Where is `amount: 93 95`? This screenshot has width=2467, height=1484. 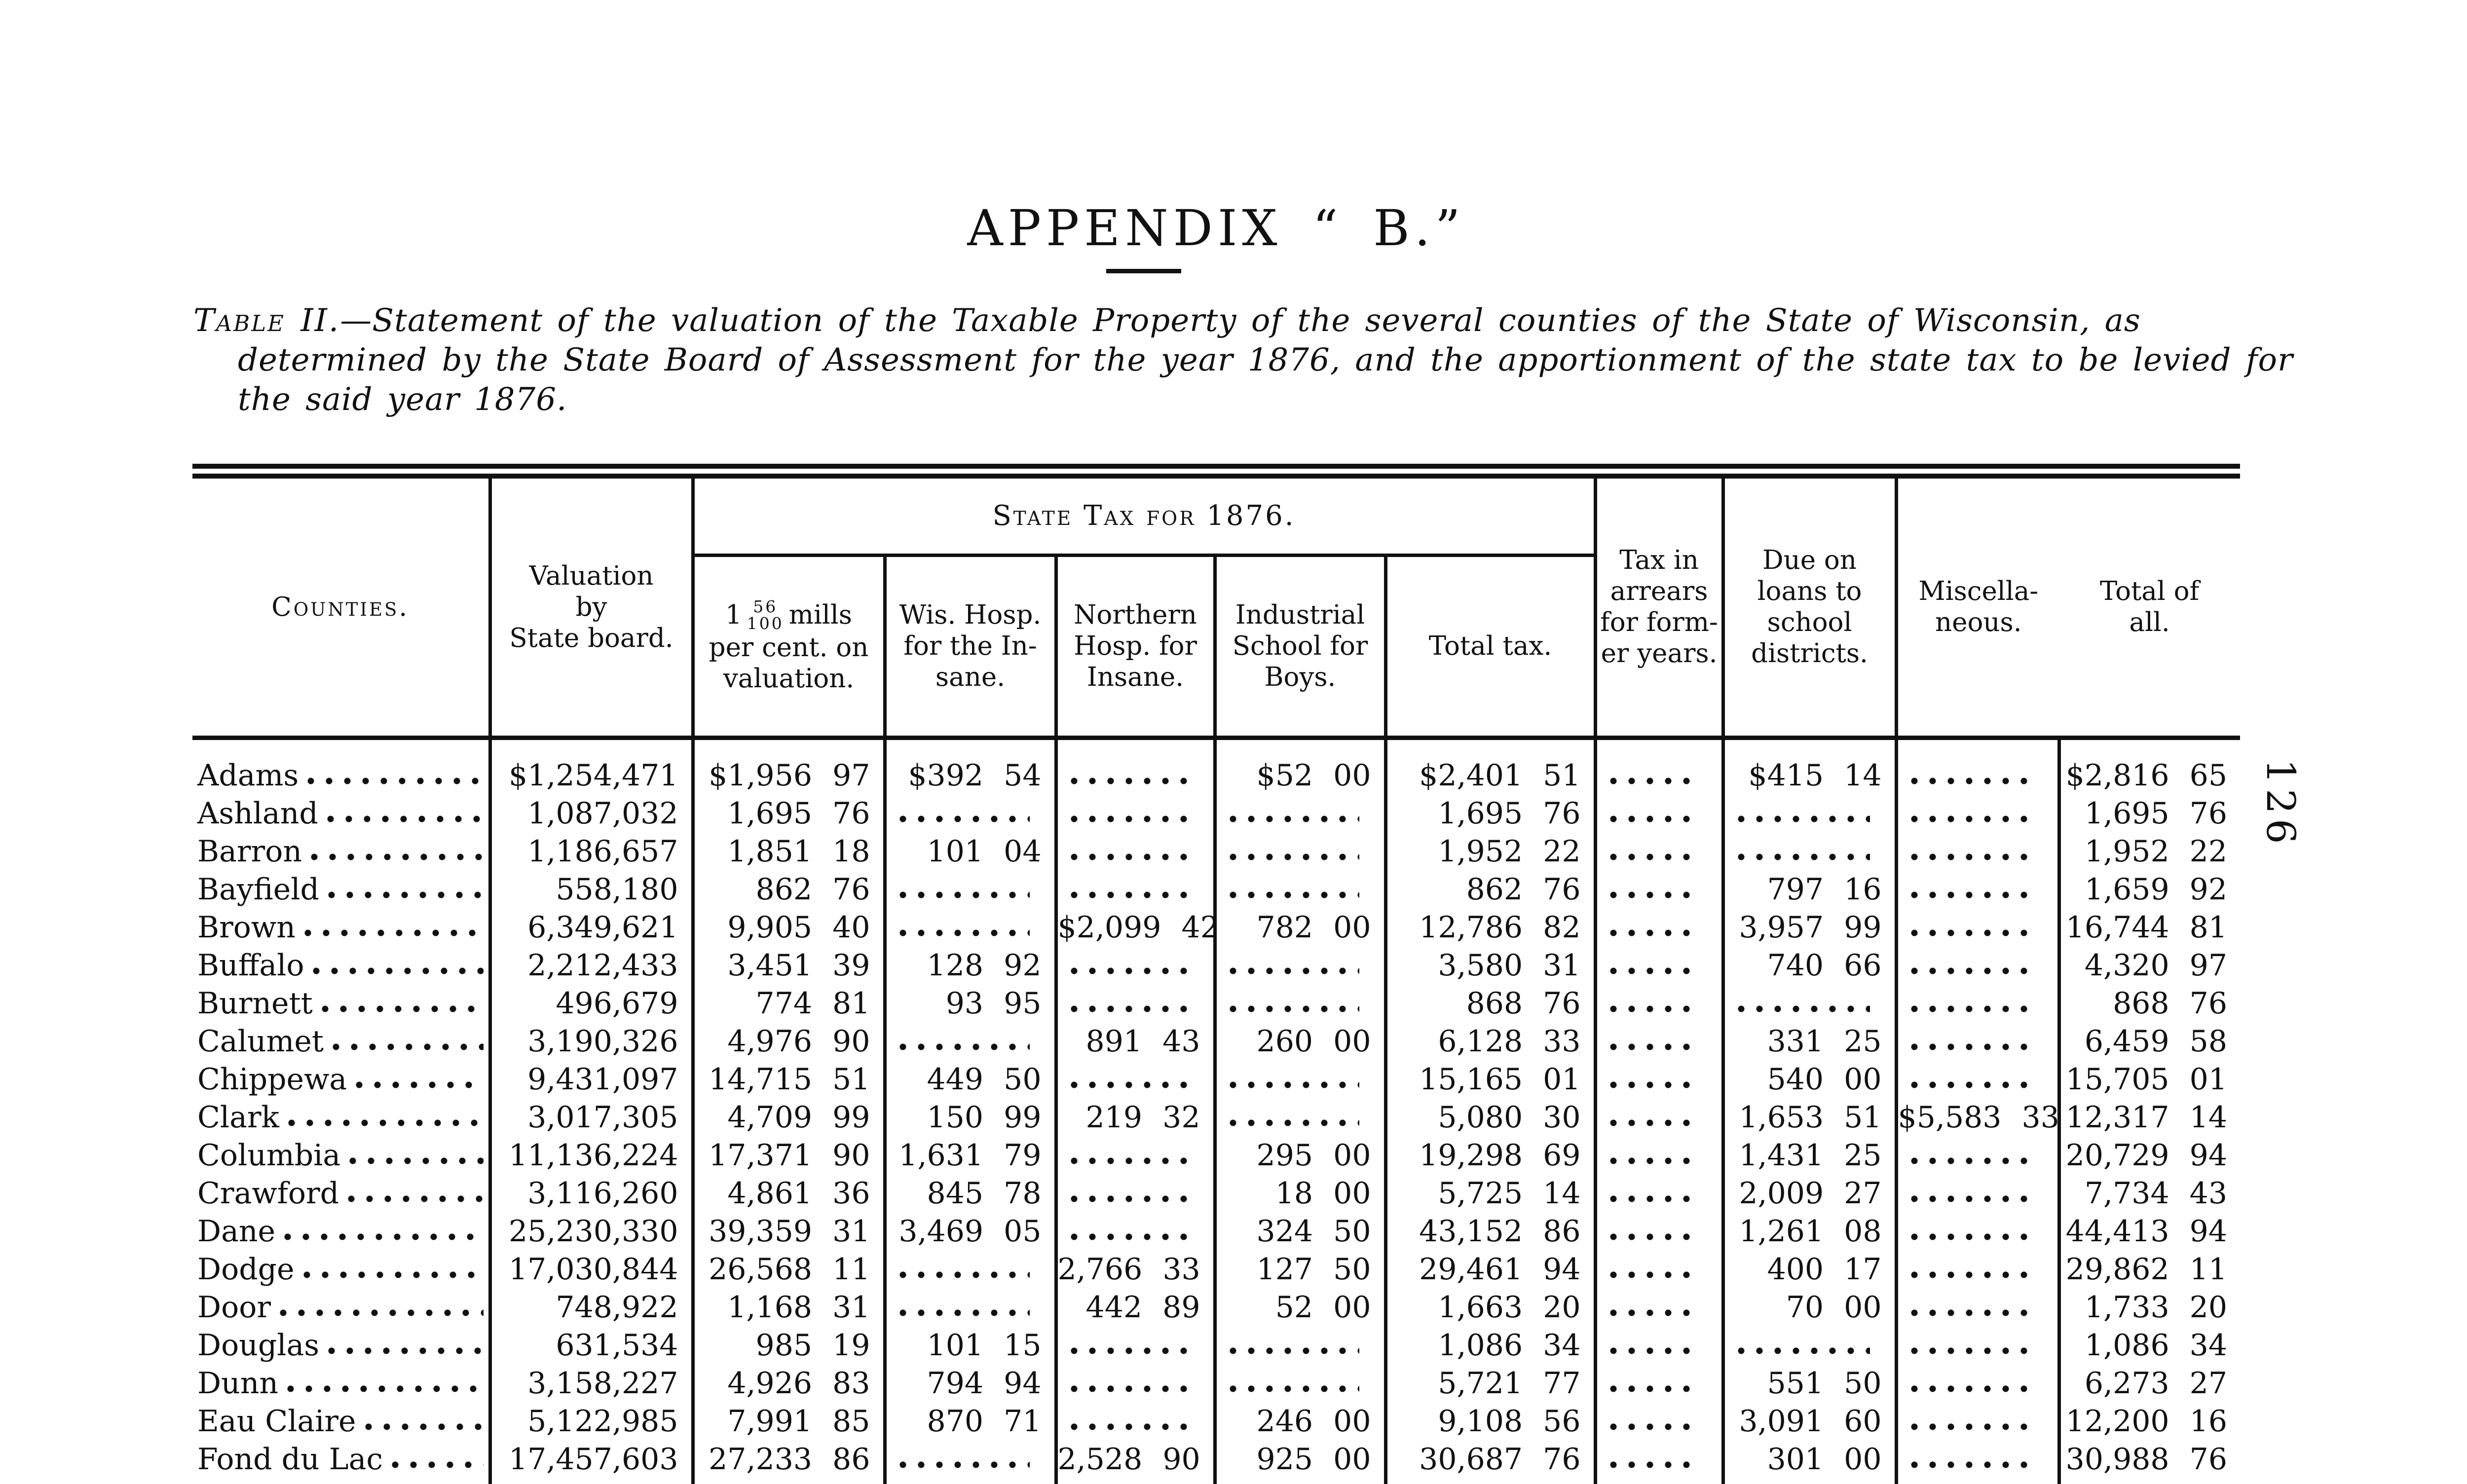
amount: 93 95 is located at coordinates (993, 1003).